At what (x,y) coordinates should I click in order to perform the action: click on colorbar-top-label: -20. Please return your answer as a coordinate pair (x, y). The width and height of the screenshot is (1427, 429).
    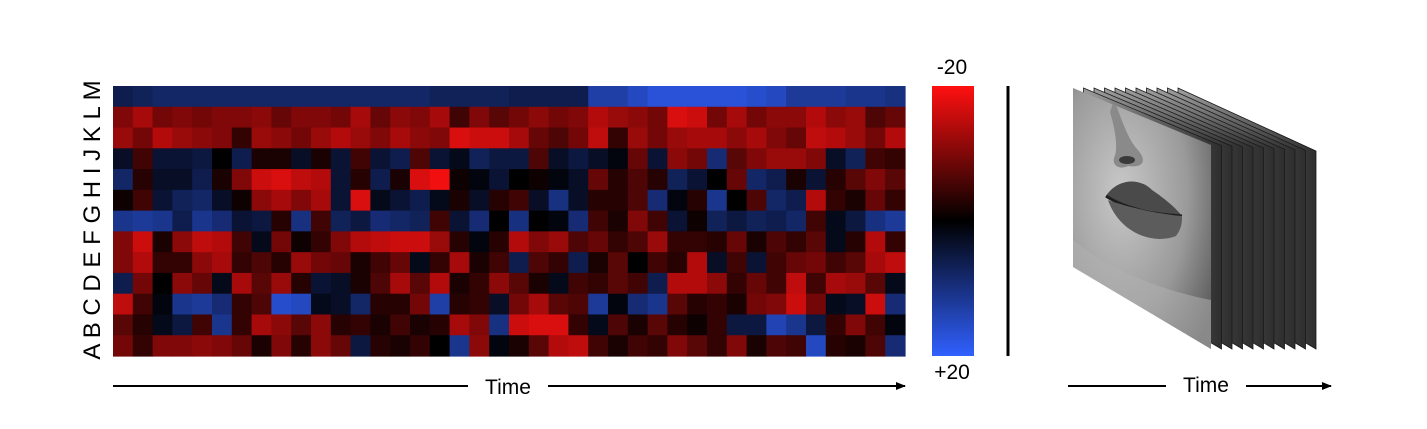
    Looking at the image, I should click on (952, 67).